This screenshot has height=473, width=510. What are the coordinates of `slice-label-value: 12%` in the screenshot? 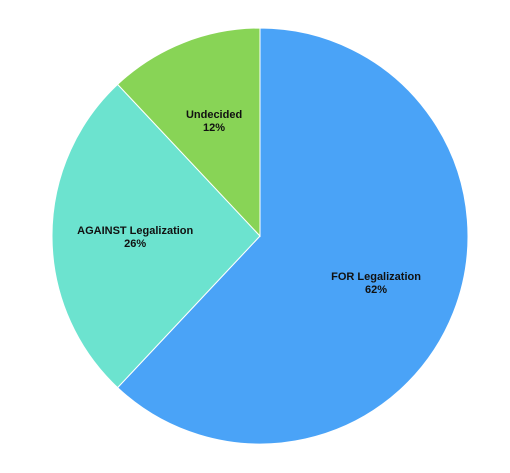 It's located at (214, 128).